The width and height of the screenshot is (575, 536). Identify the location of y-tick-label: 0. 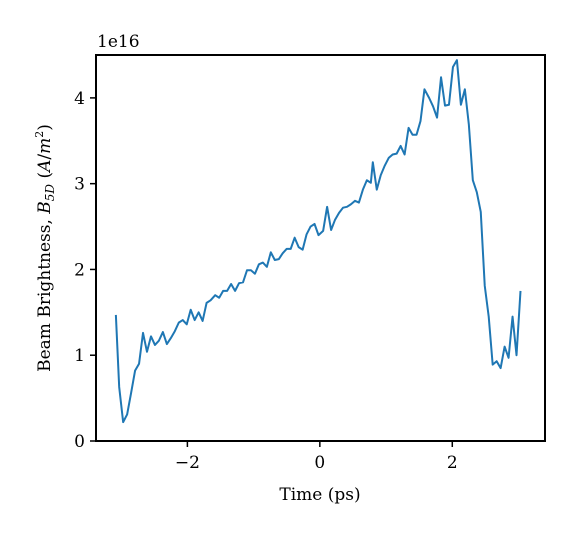
(79, 442).